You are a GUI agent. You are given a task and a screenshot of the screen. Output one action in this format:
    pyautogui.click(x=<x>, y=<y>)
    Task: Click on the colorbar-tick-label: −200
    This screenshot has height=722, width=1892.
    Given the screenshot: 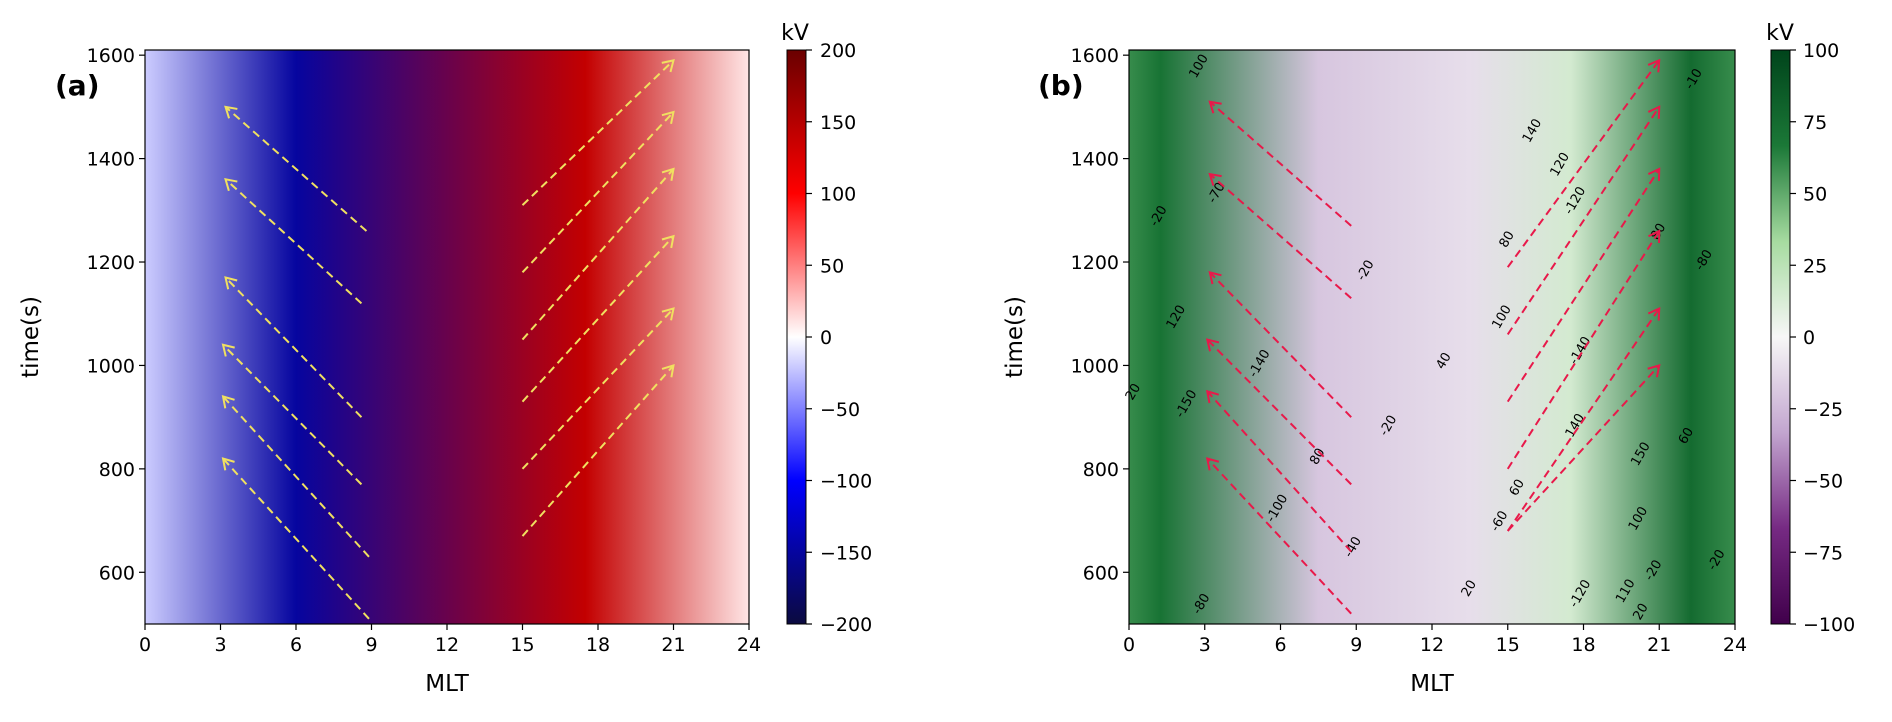 What is the action you would take?
    pyautogui.click(x=846, y=625)
    